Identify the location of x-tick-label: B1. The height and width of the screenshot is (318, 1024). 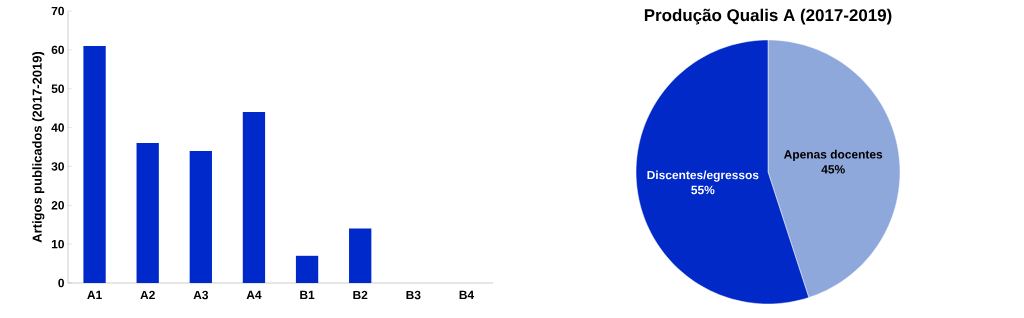
(307, 294).